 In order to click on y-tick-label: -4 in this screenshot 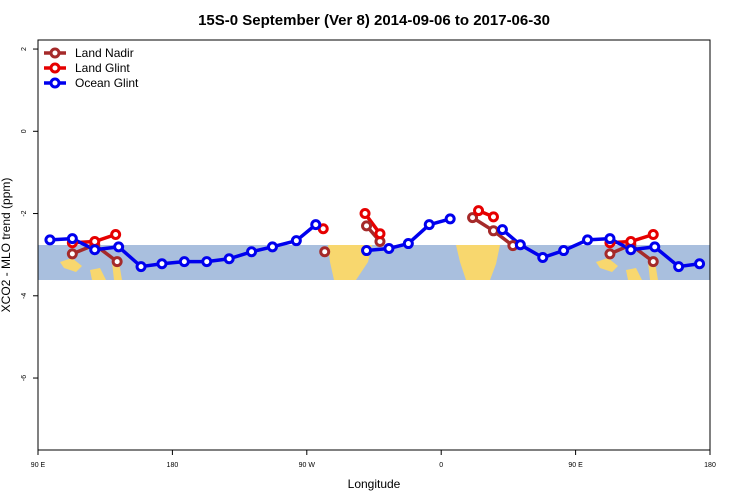, I will do `click(24, 296)`.